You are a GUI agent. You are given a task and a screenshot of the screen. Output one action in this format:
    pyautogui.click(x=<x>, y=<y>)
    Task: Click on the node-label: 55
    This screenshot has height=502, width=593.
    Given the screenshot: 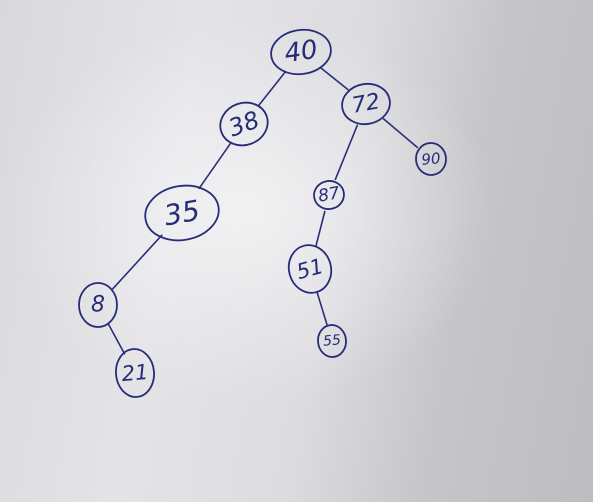 What is the action you would take?
    pyautogui.click(x=331, y=340)
    